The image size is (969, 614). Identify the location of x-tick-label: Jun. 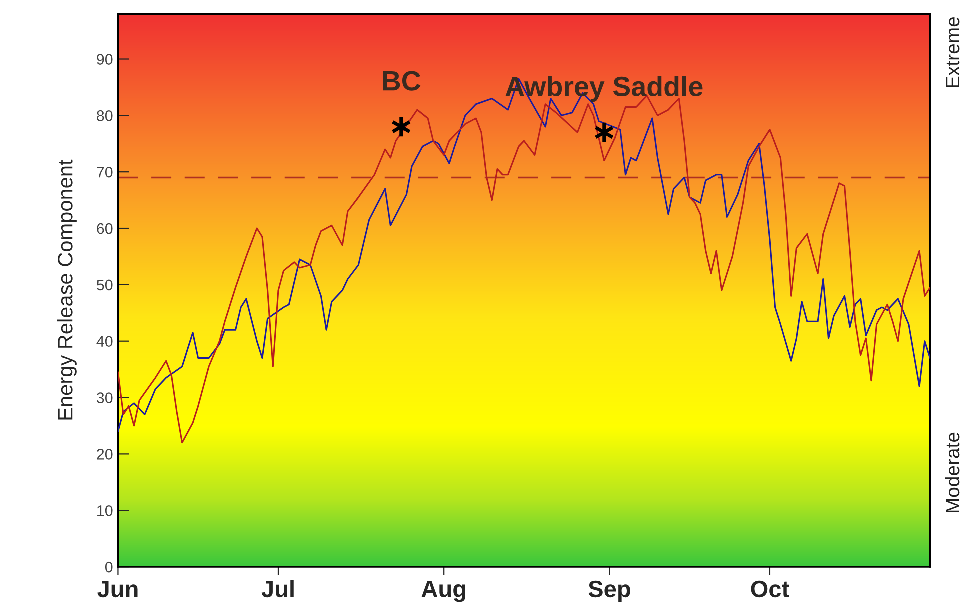
(118, 589).